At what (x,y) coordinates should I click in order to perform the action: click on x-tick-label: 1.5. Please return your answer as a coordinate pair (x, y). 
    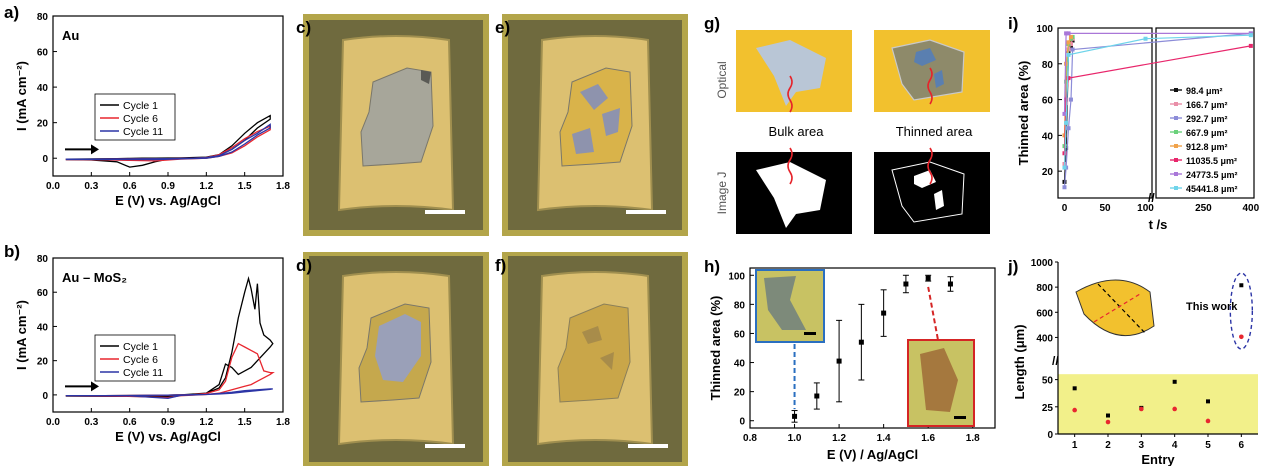
    Looking at the image, I should click on (245, 186).